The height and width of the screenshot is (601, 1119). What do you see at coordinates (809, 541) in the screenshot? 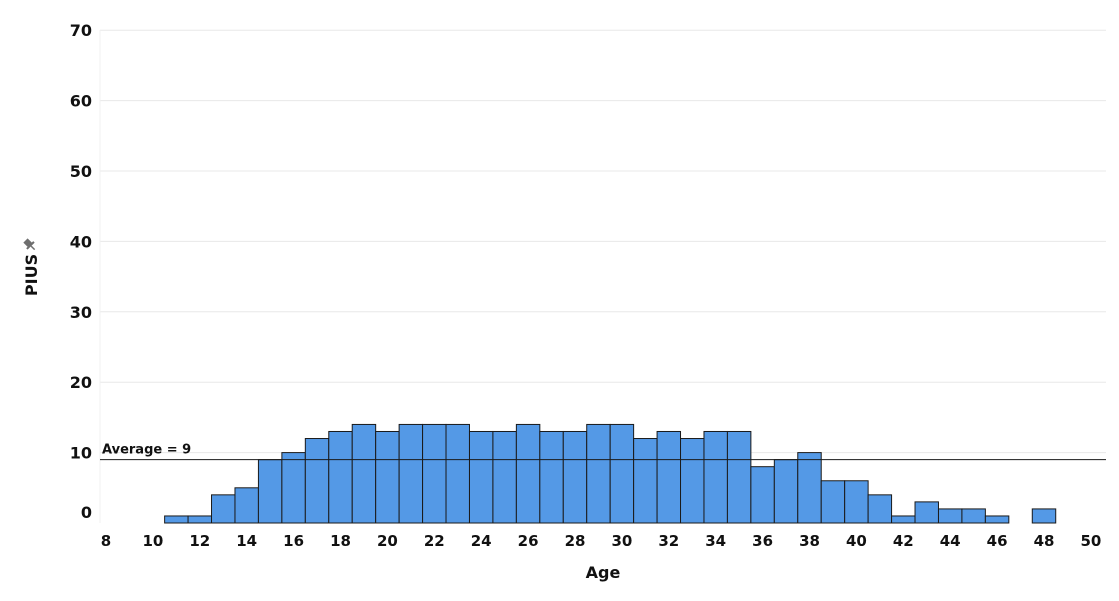
I see `x-tick-label: 38` at bounding box center [809, 541].